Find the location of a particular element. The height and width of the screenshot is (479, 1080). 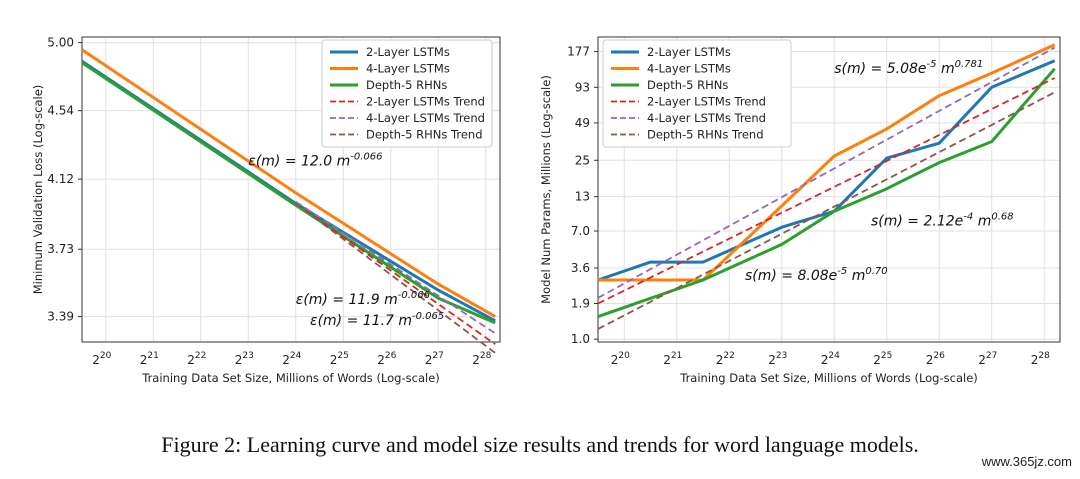

y-tick-label: 4.54 is located at coordinates (60, 111).